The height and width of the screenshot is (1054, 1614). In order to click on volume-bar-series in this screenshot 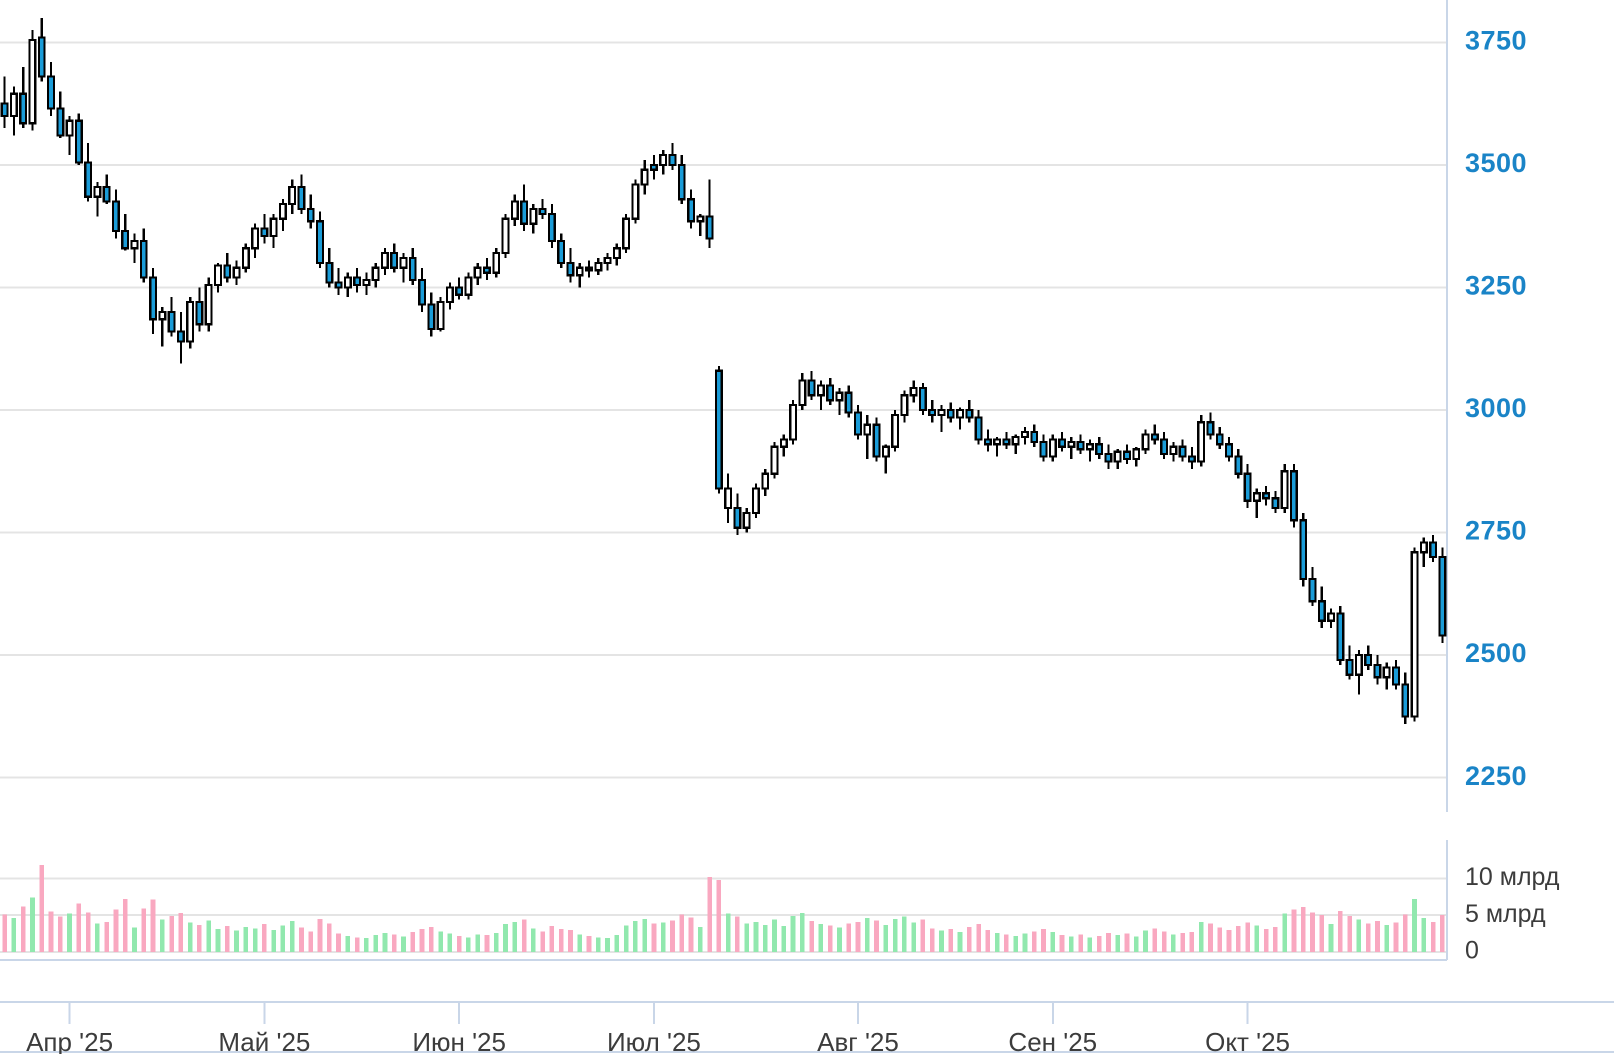, I will do `click(723, 908)`.